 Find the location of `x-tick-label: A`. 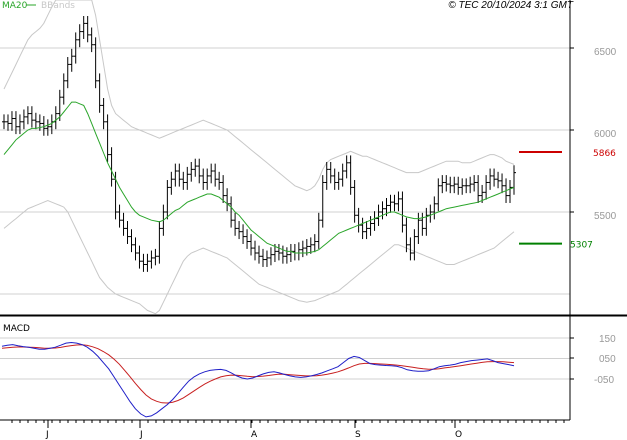

x-tick-label: A is located at coordinates (254, 435).